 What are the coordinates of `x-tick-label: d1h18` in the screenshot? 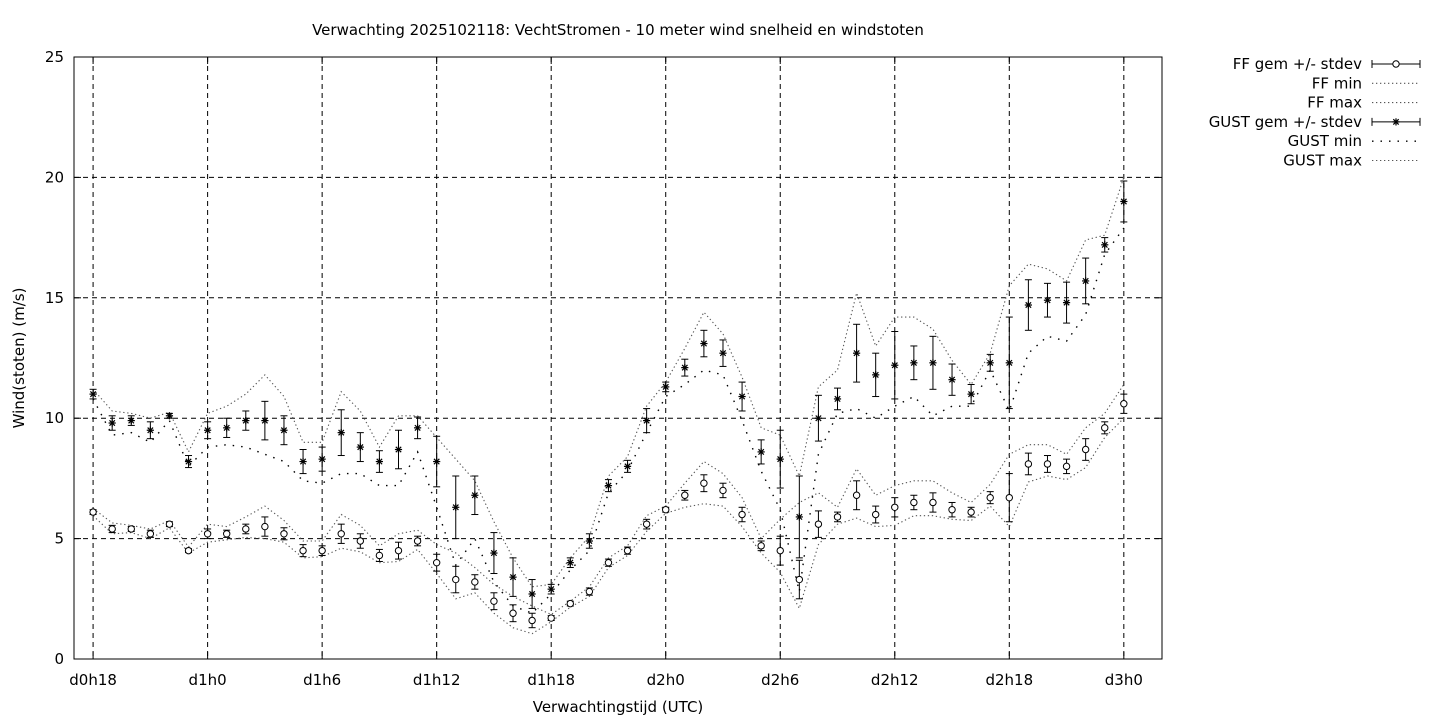 It's located at (551, 680).